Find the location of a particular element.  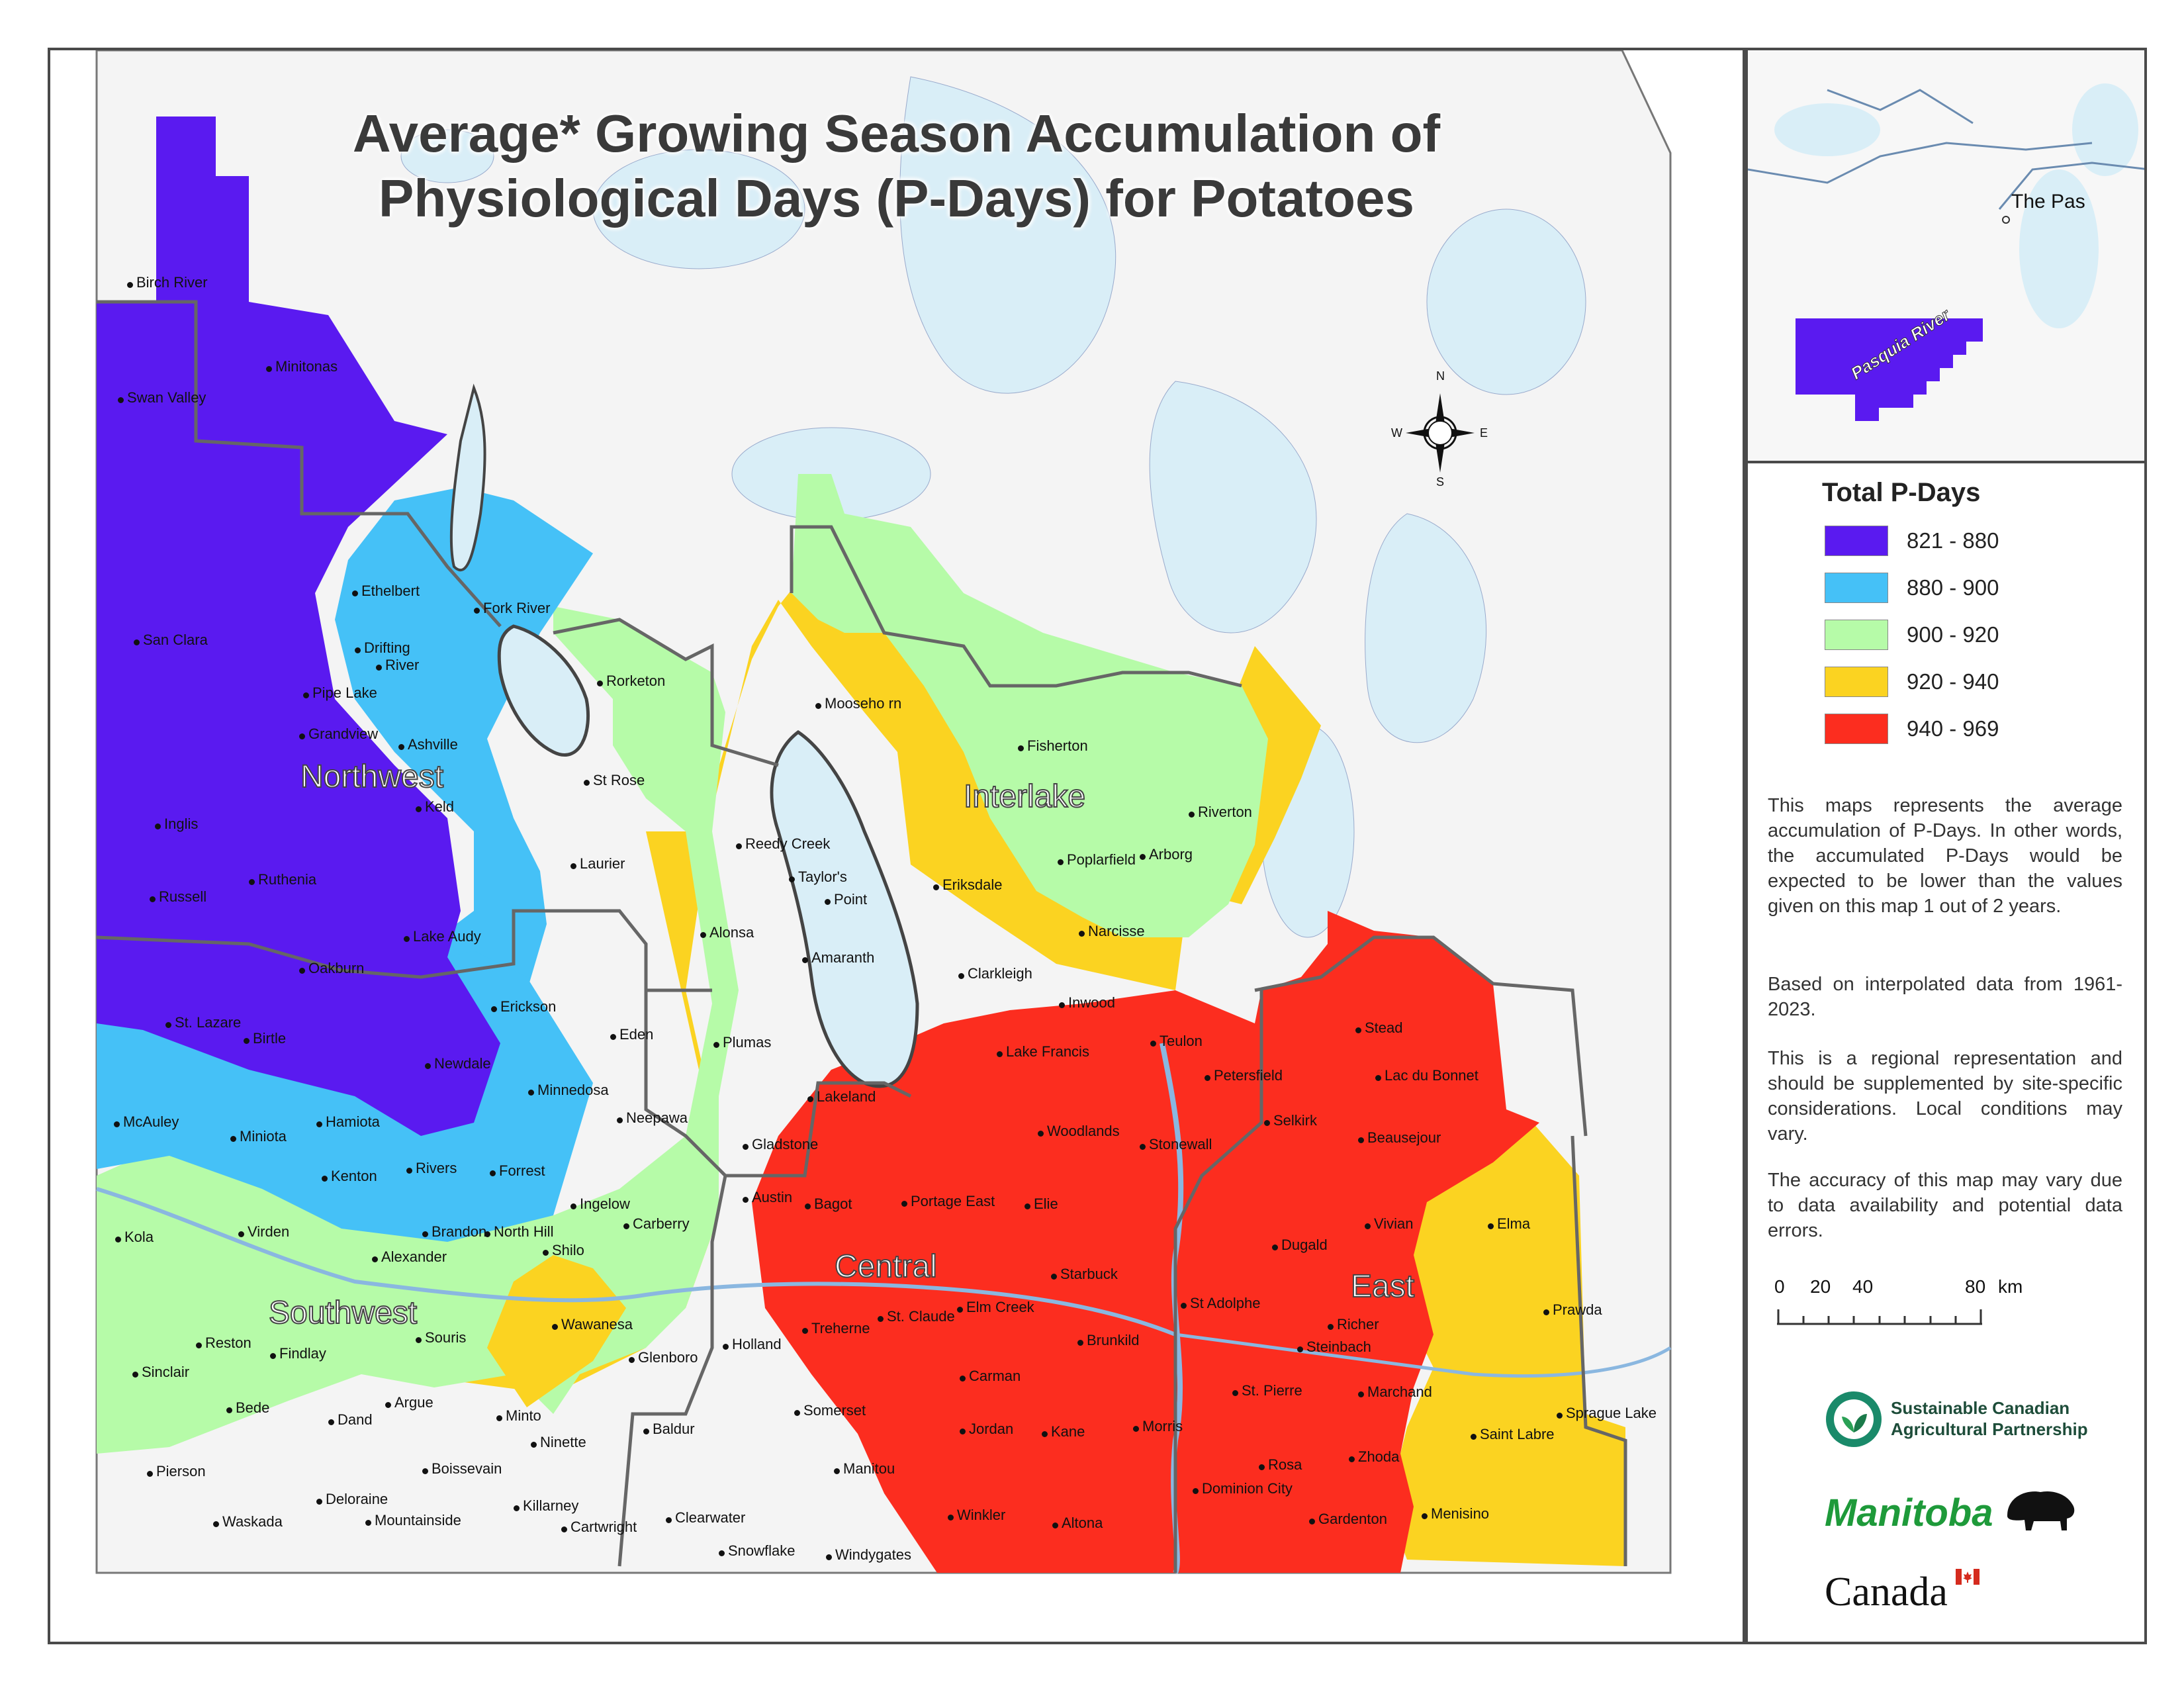

scale-tick-0: 0 is located at coordinates (1780, 1286).